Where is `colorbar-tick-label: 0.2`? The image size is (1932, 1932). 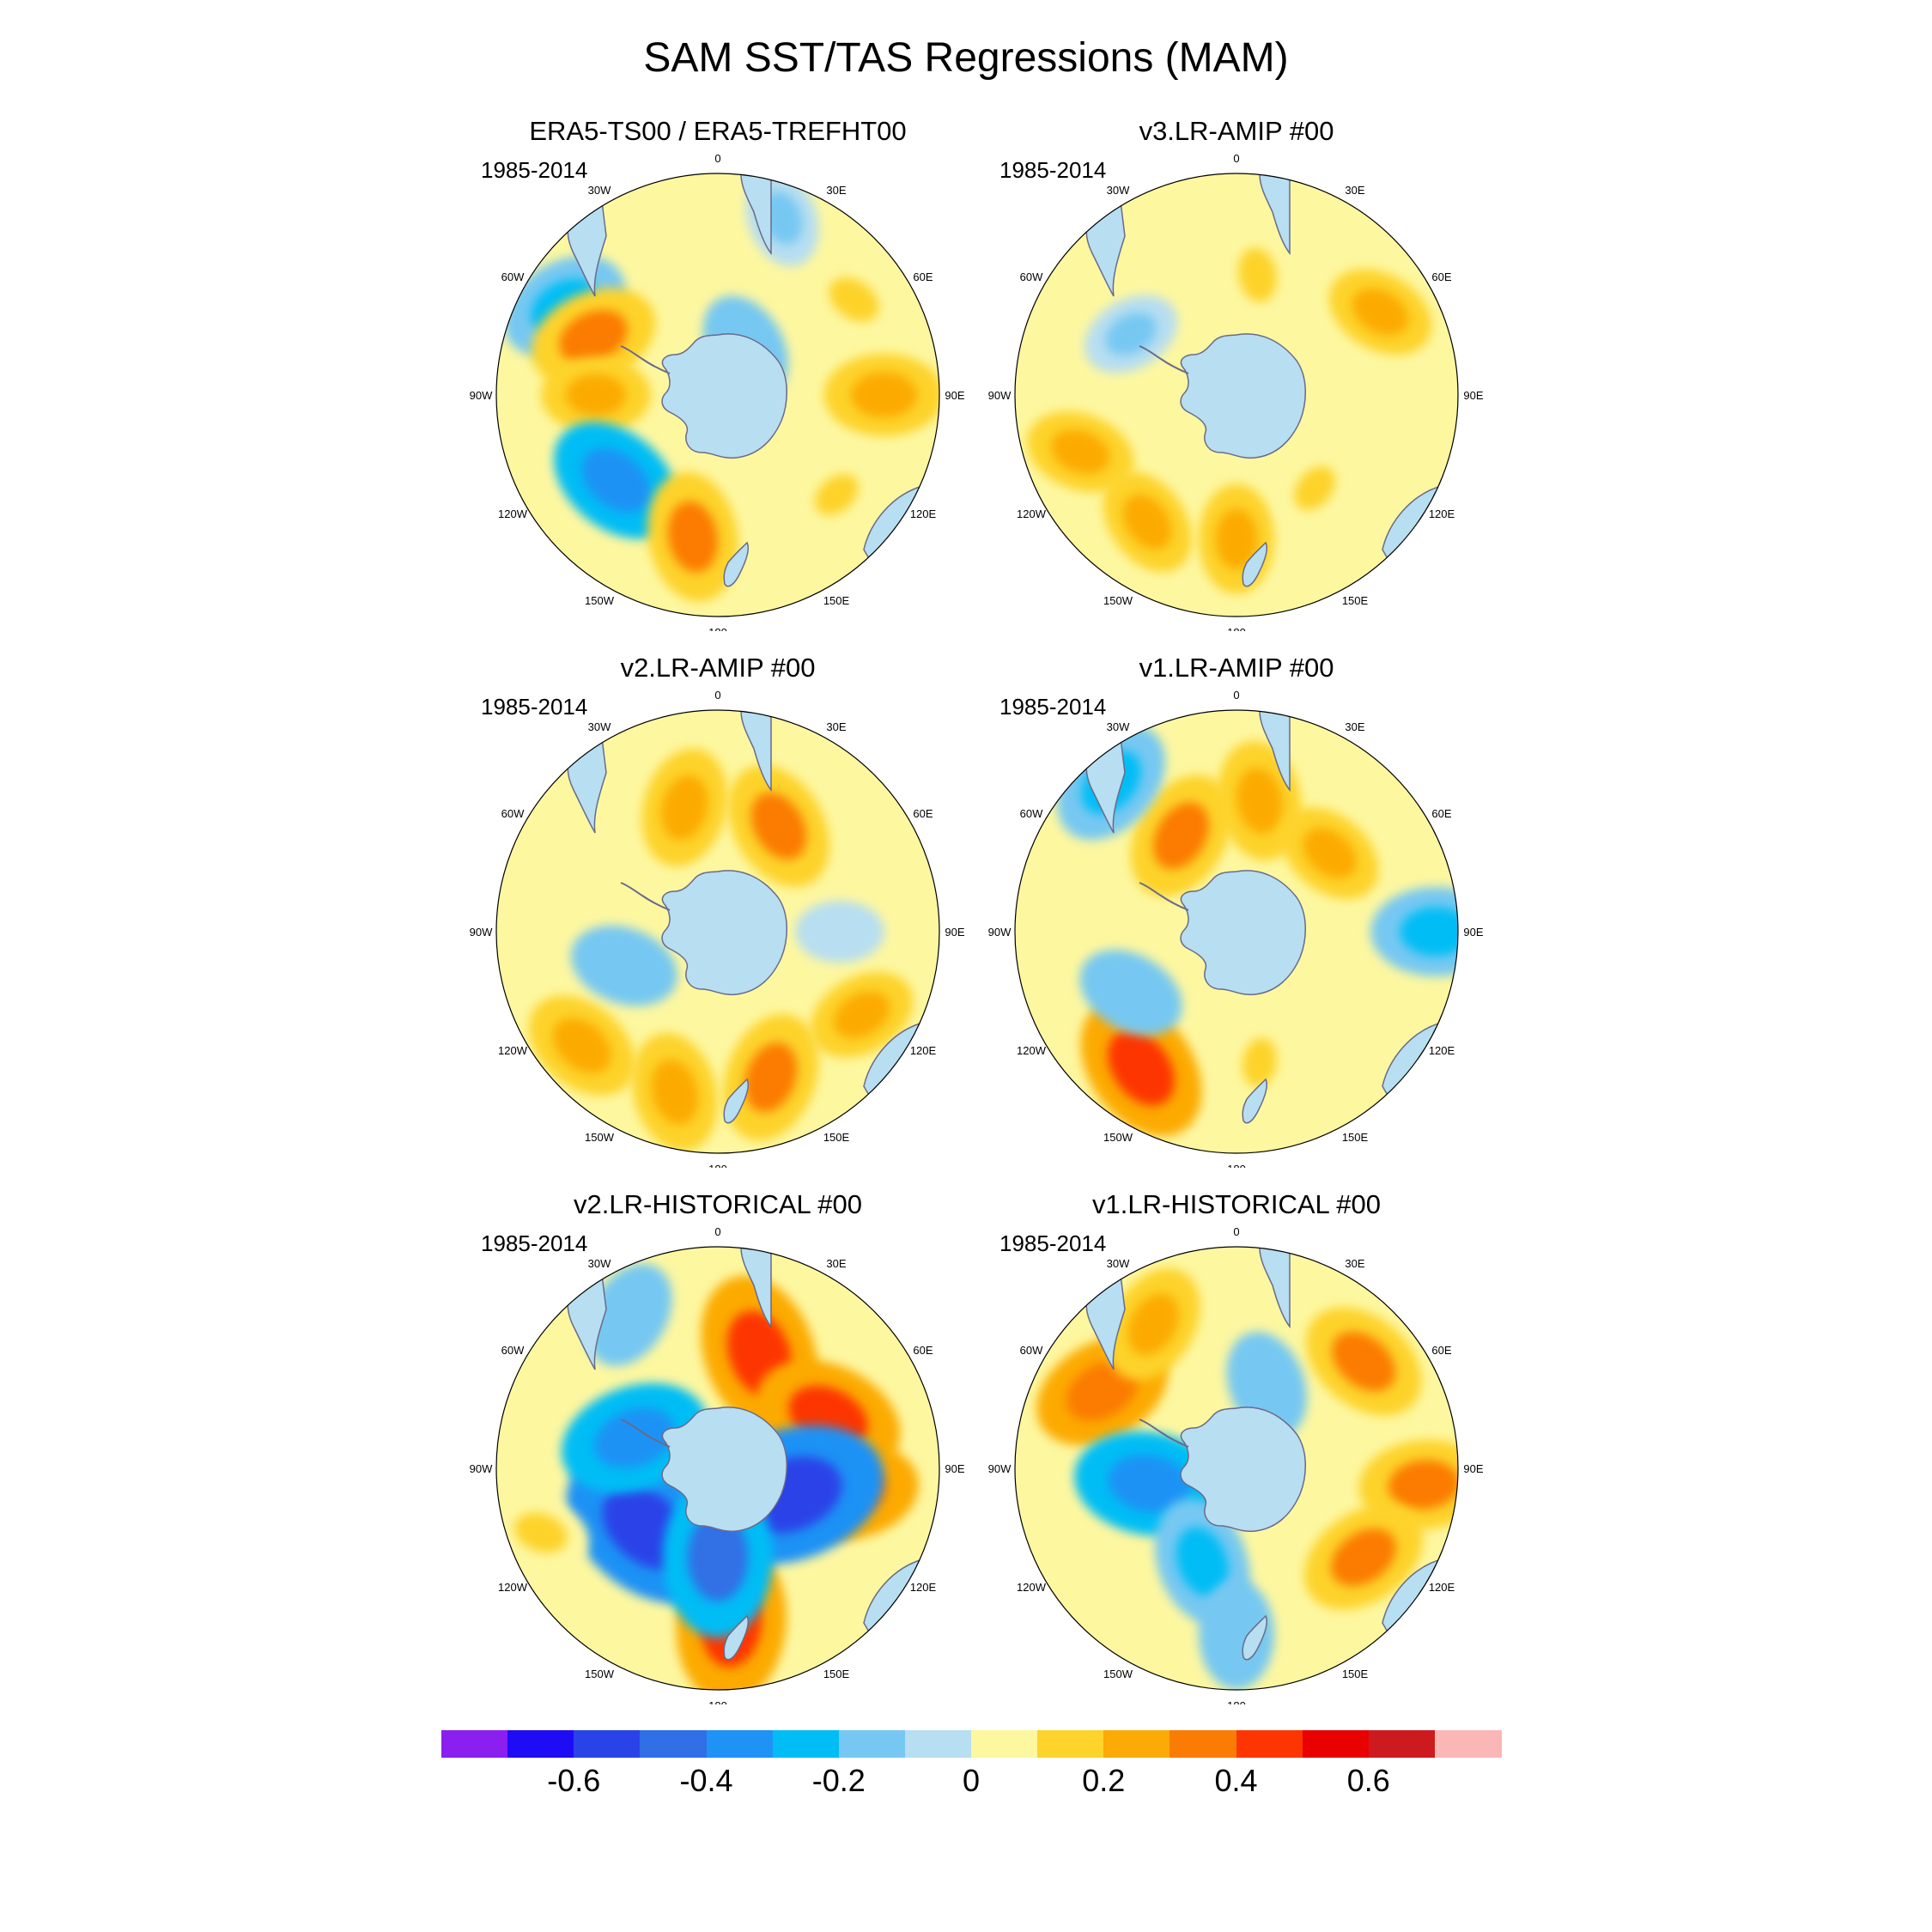 colorbar-tick-label: 0.2 is located at coordinates (1104, 1780).